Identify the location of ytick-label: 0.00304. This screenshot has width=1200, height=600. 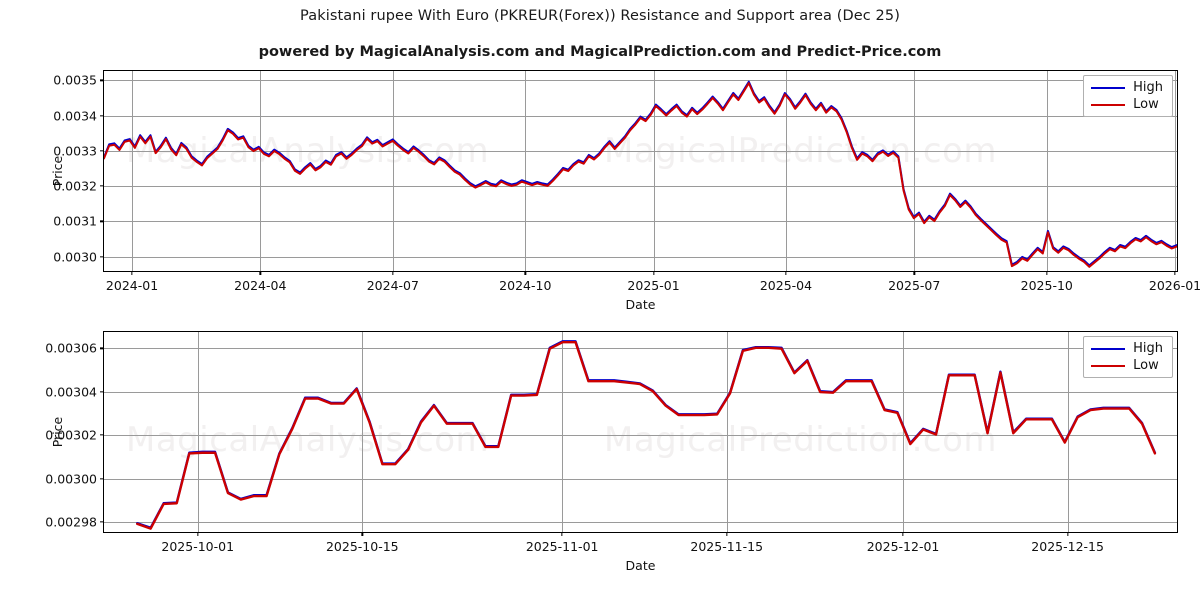
(71, 392).